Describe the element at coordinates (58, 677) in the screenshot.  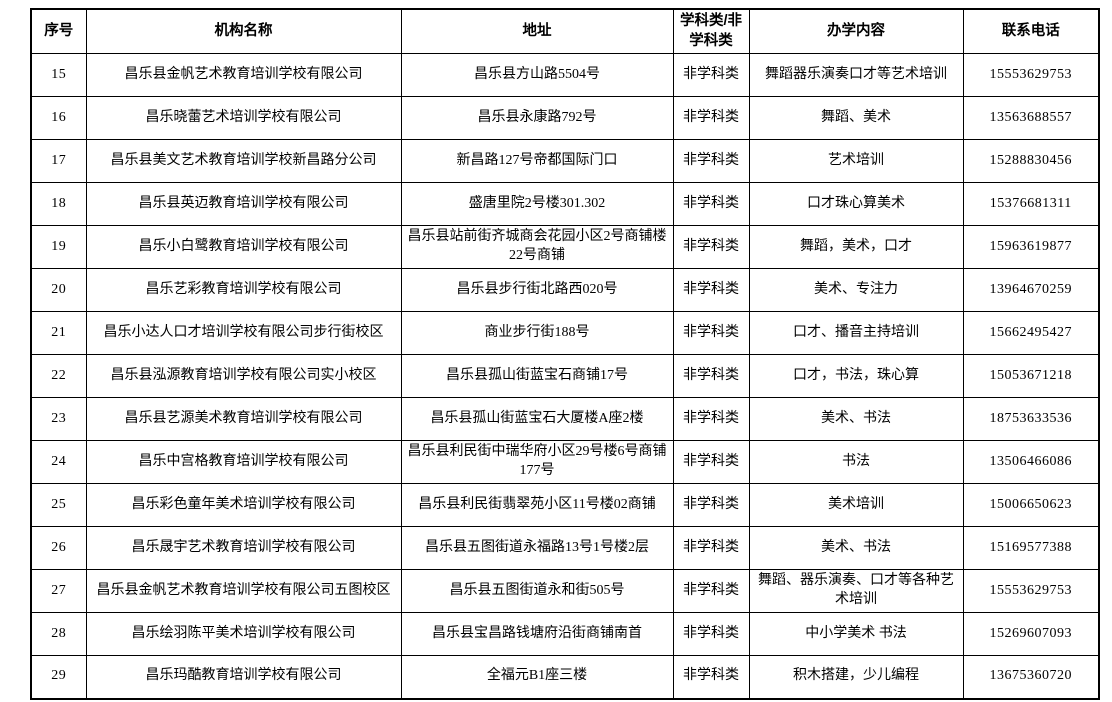
I see `cell-index: 29` at that location.